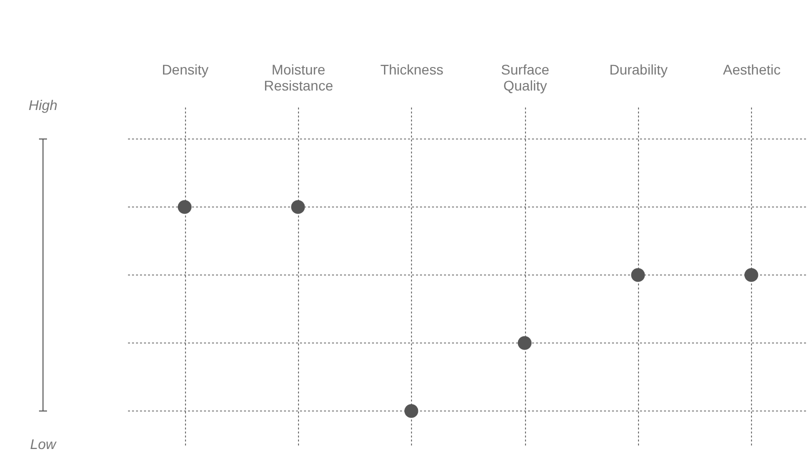 Image resolution: width=811 pixels, height=475 pixels. Describe the element at coordinates (412, 70) in the screenshot. I see `x-tick-label: Thickness` at that location.